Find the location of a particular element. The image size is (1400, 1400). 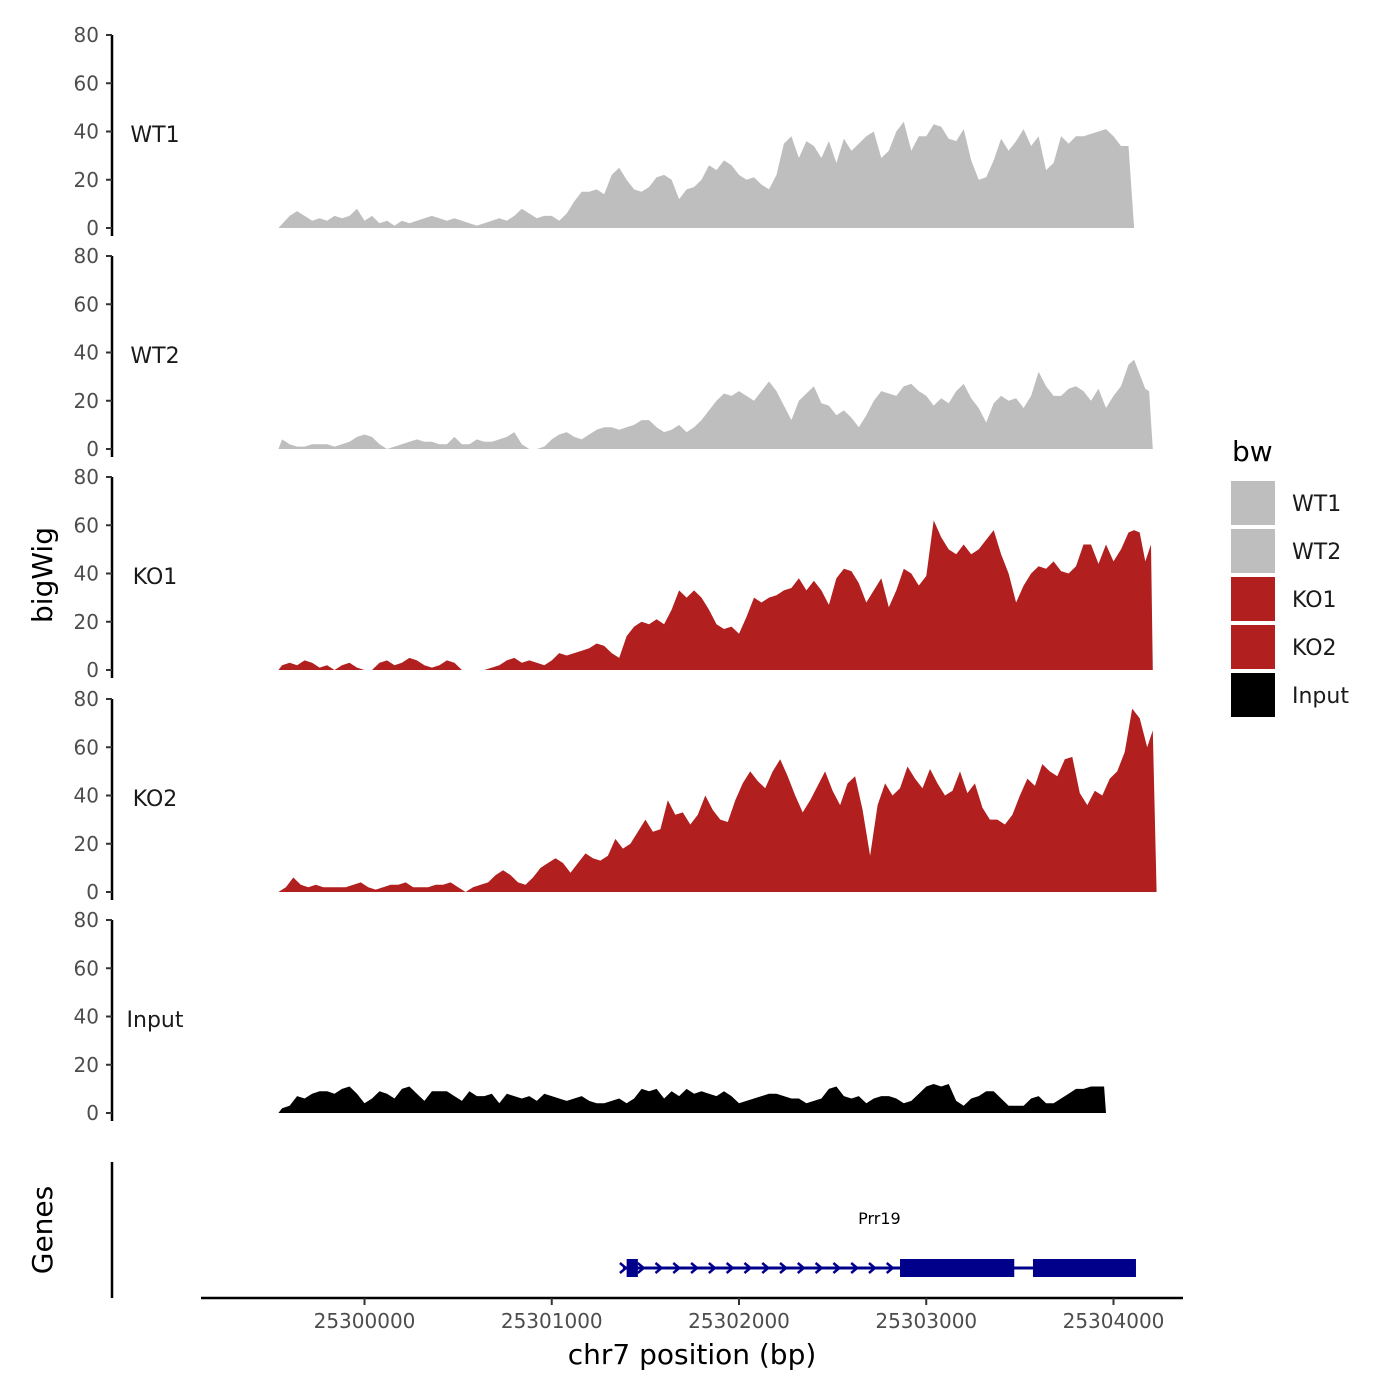

track-label: KO2 is located at coordinates (155, 799).